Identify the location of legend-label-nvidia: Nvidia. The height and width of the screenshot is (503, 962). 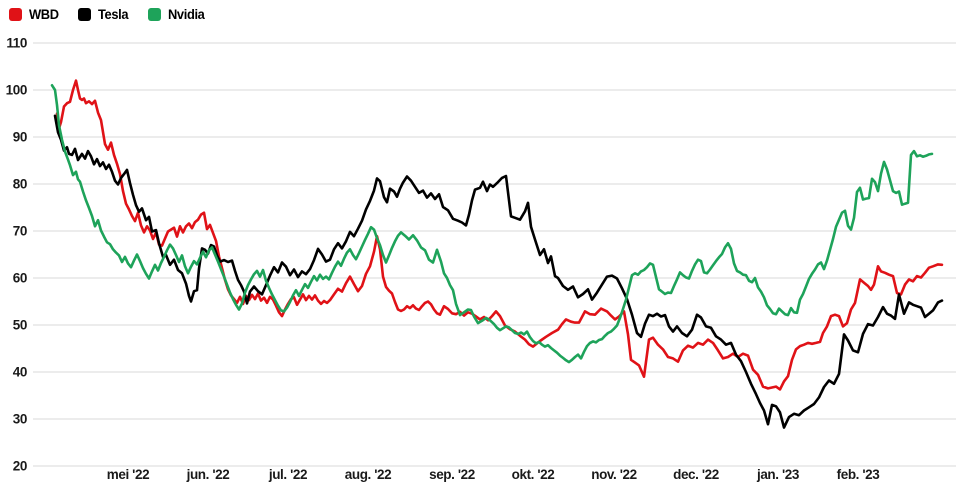
(186, 14).